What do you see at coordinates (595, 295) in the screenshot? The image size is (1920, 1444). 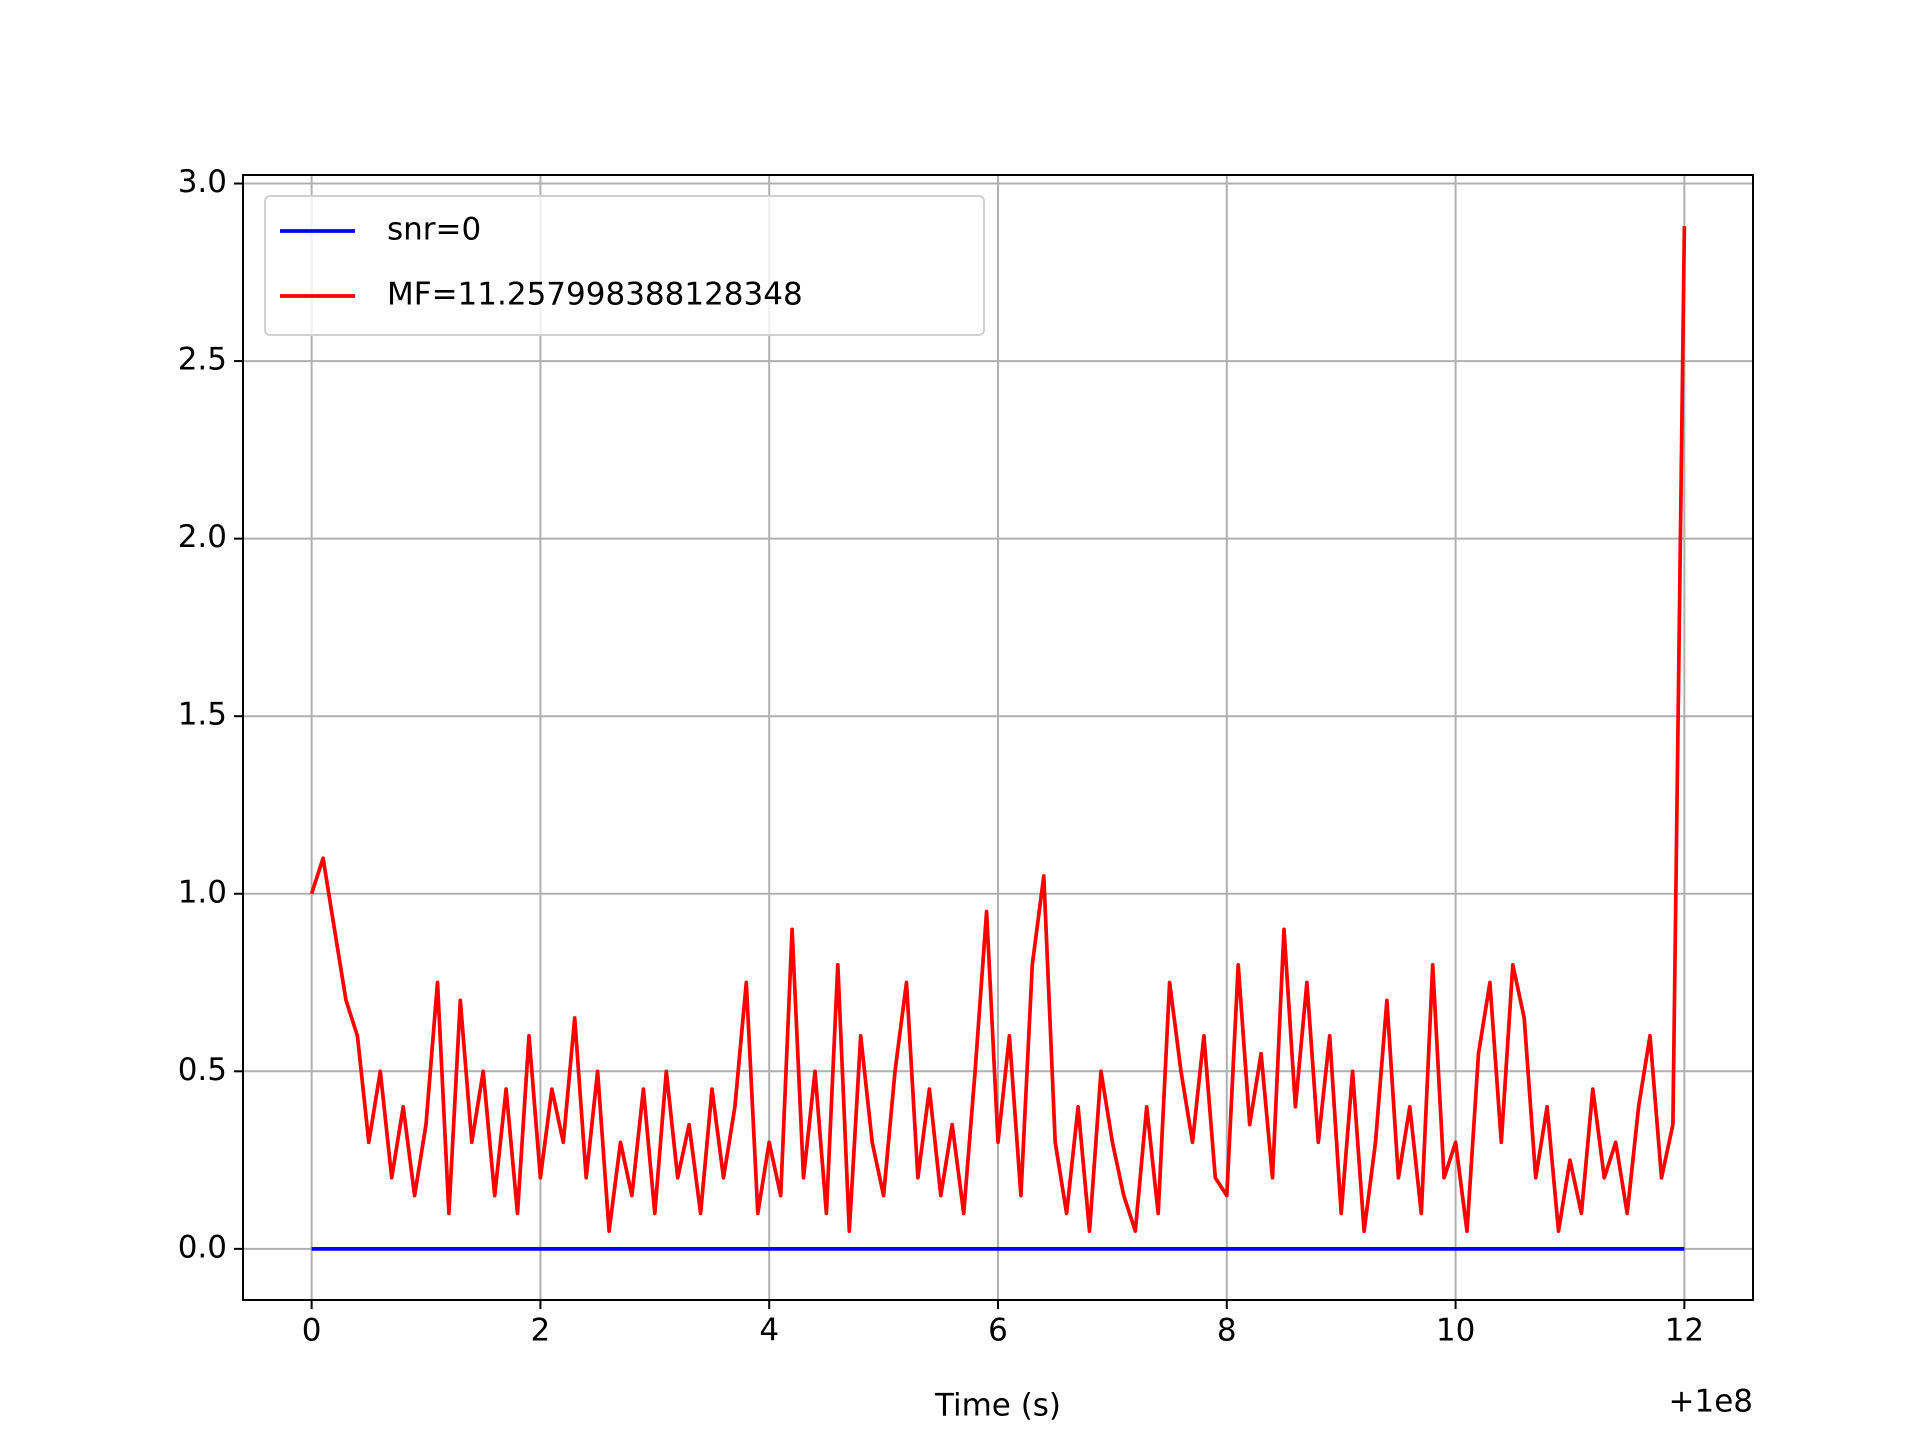 I see `legend-label: MF=11.257998388128348` at bounding box center [595, 295].